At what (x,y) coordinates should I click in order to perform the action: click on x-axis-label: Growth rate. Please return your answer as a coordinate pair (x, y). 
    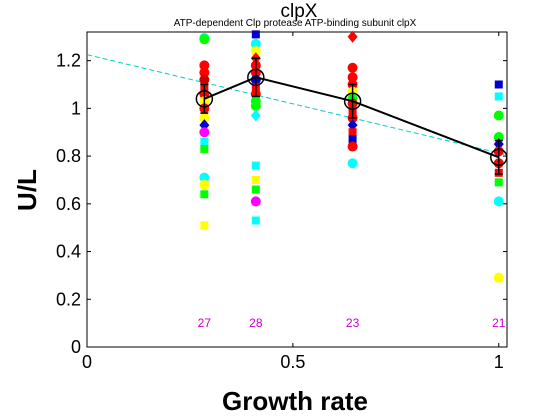
    Looking at the image, I should click on (295, 401).